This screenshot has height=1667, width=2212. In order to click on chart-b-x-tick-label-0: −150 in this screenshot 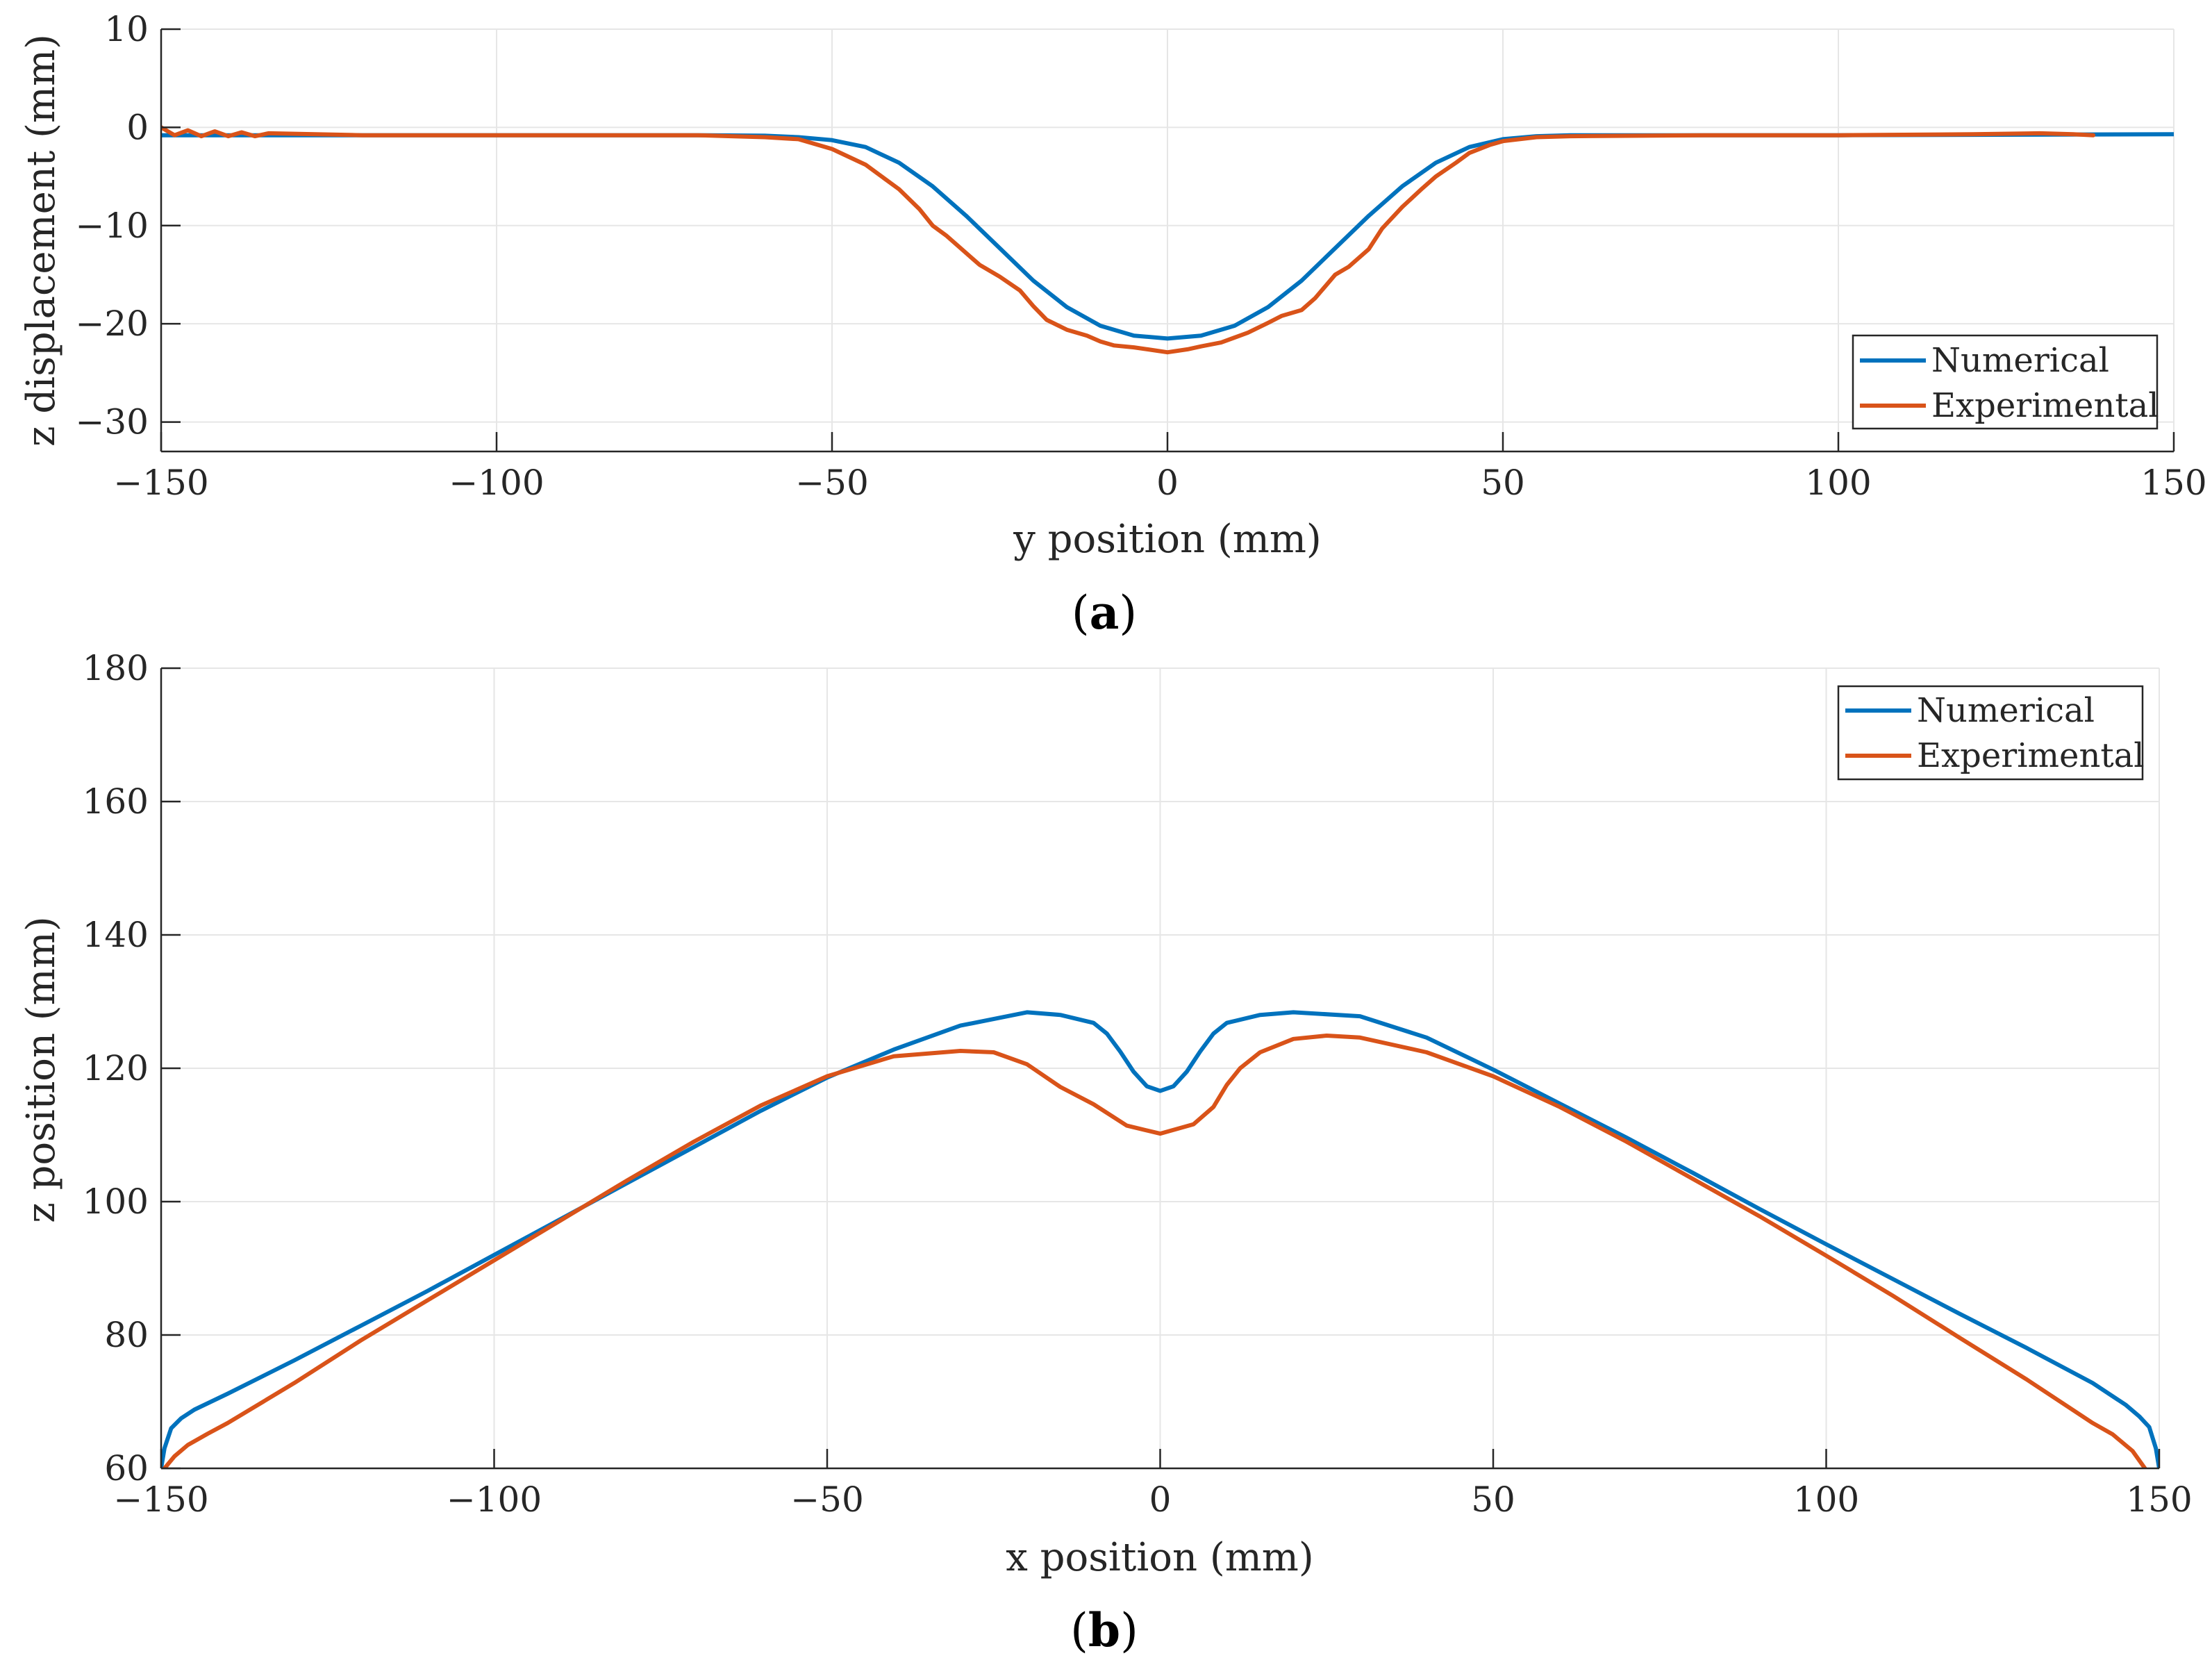, I will do `click(160, 1499)`.